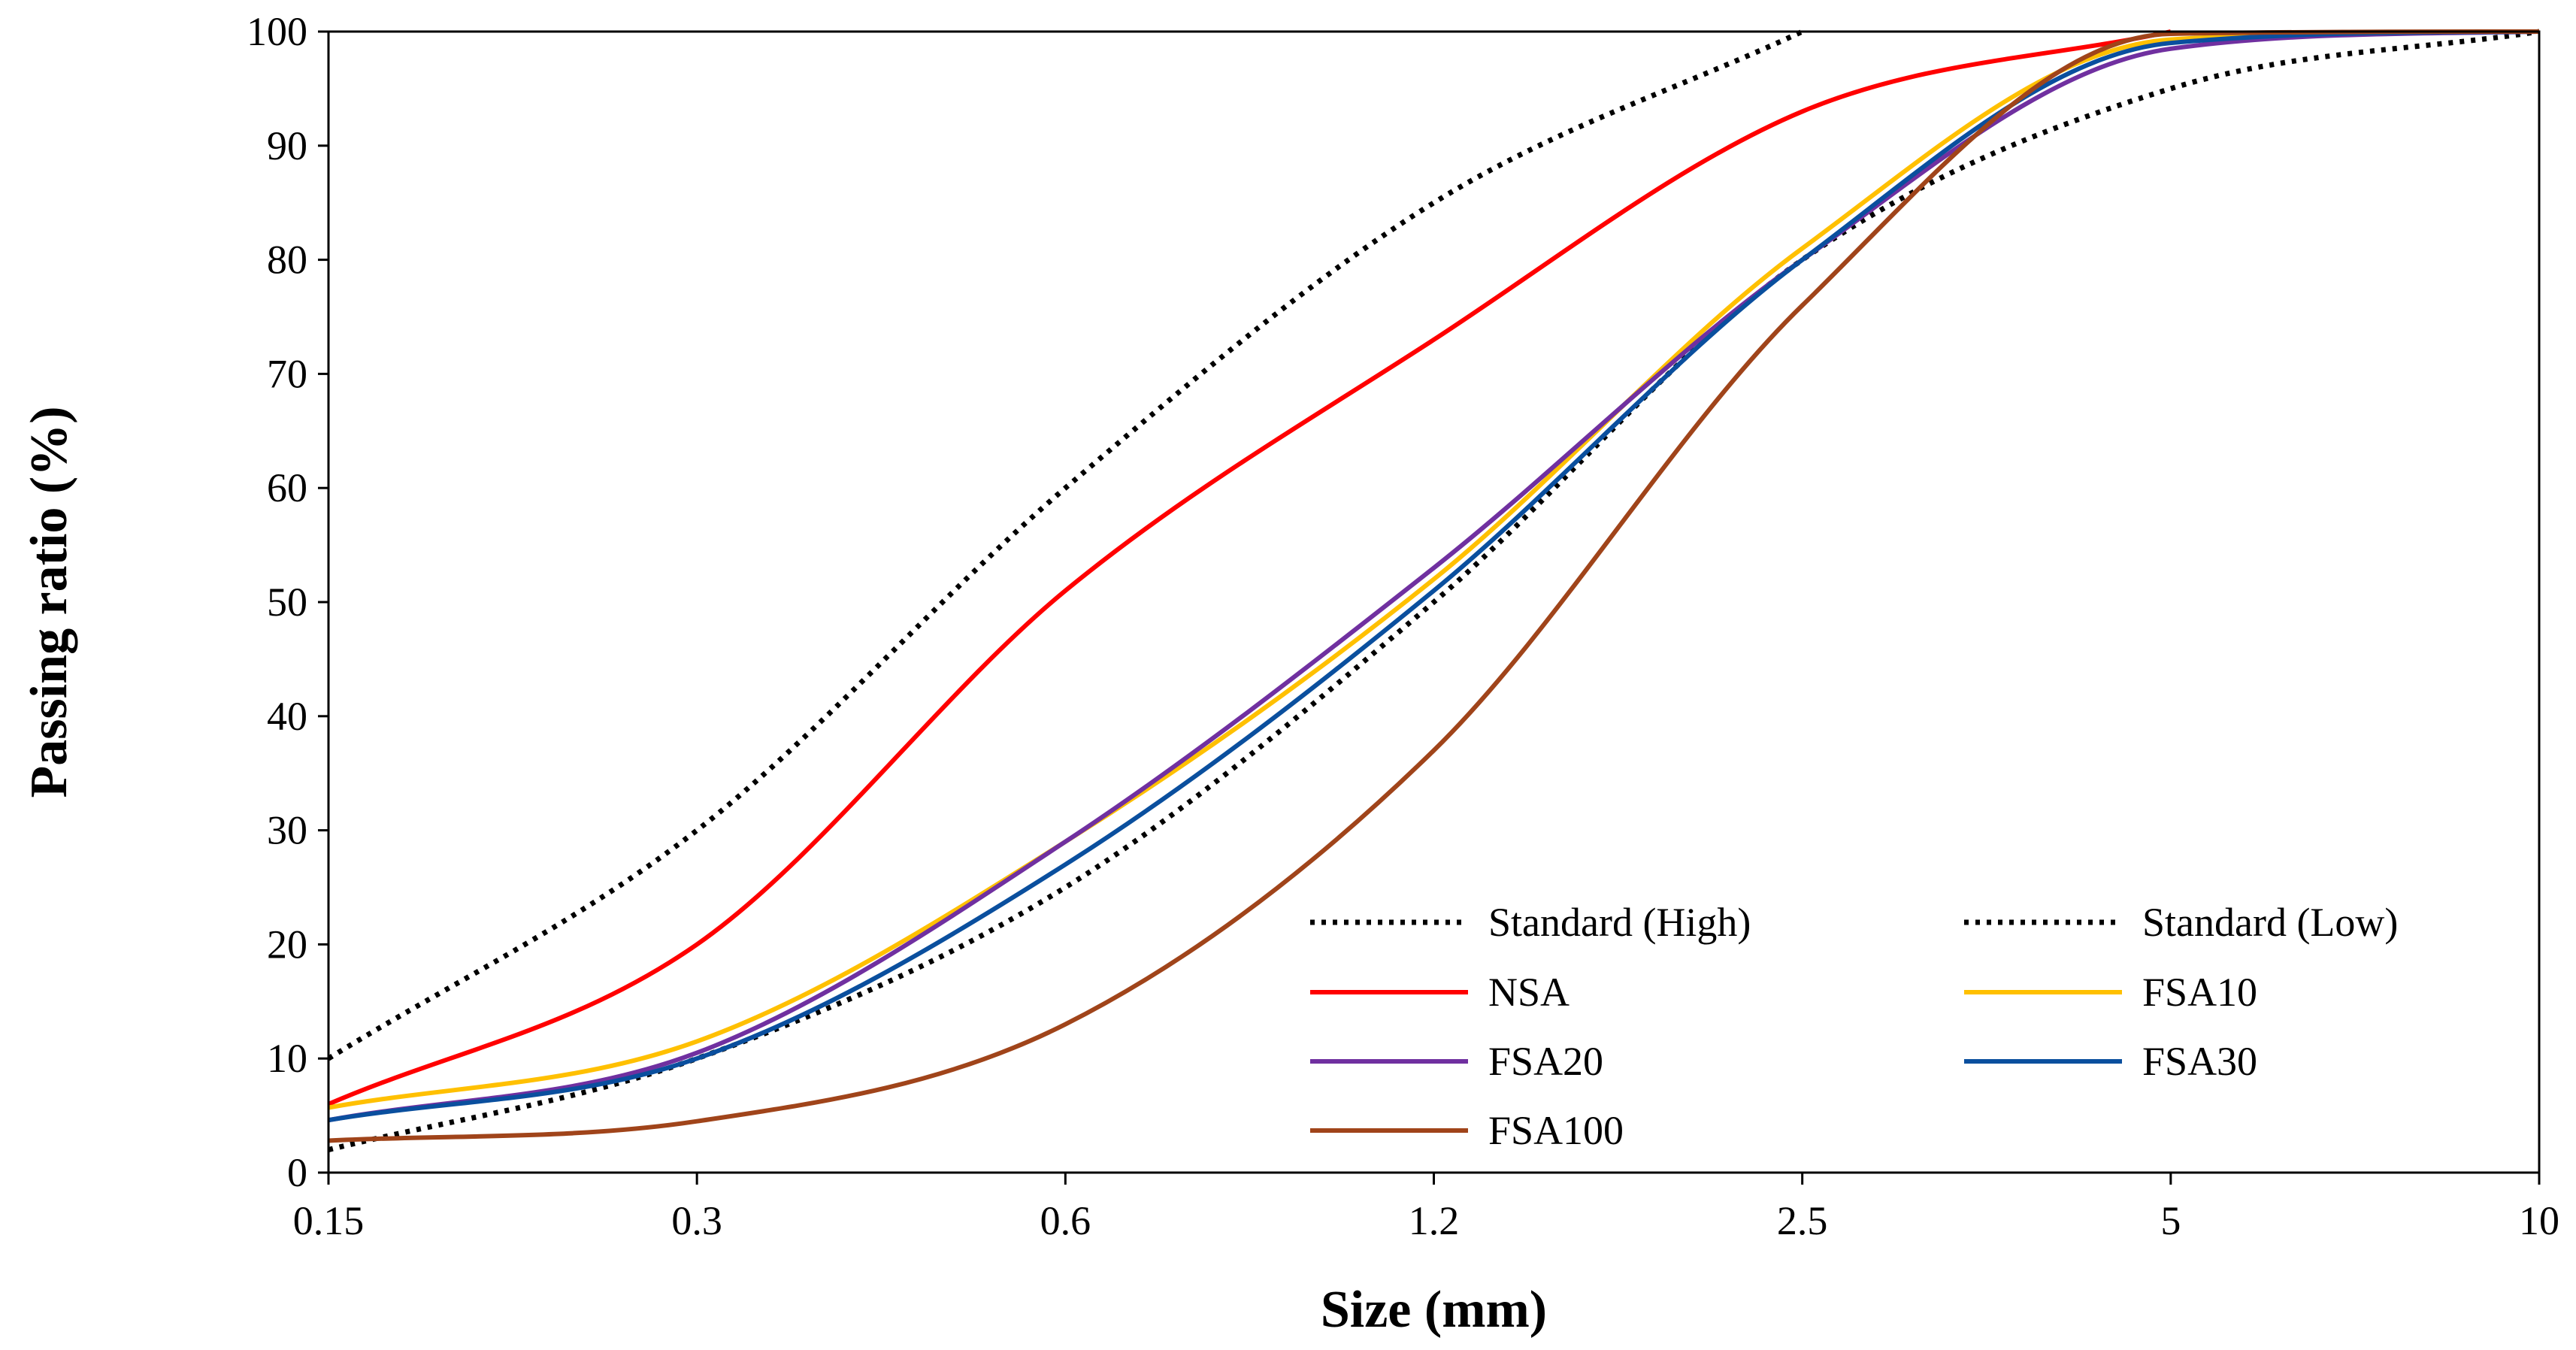 The height and width of the screenshot is (1350, 2576). What do you see at coordinates (2199, 1061) in the screenshot?
I see `legend-label: FSA30` at bounding box center [2199, 1061].